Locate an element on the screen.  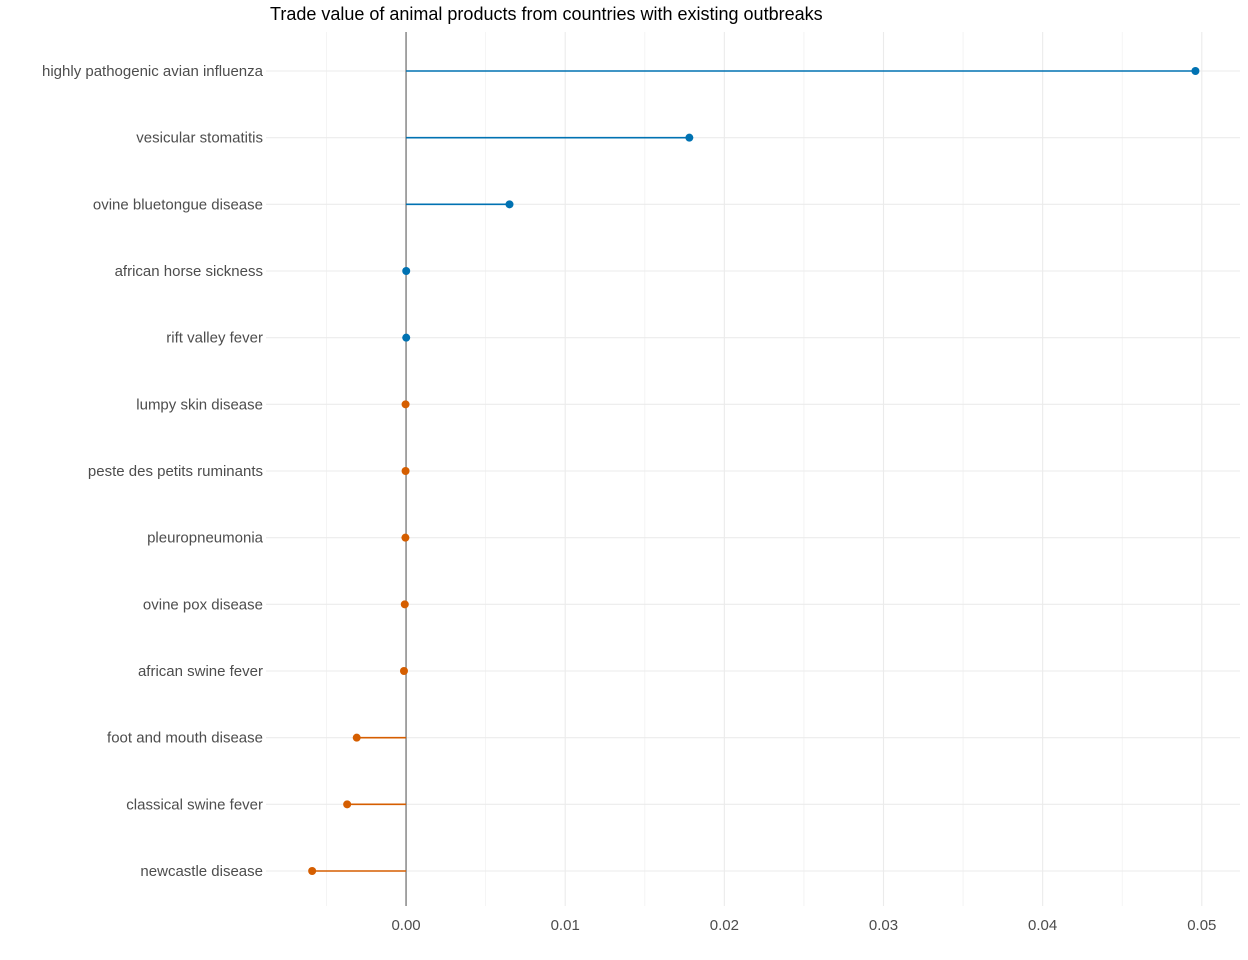
y-tick-label: classical swine fever is located at coordinates (194, 804).